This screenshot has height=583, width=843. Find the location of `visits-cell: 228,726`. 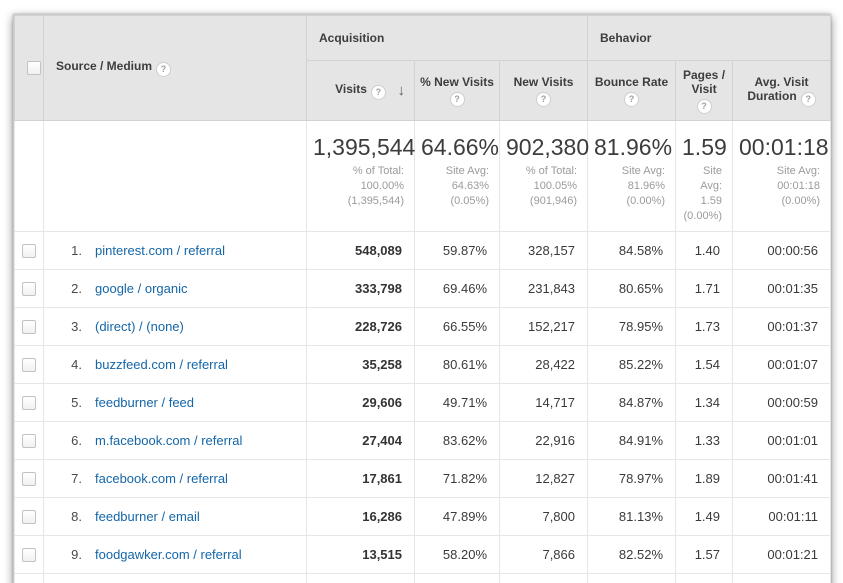

visits-cell: 228,726 is located at coordinates (360, 326).